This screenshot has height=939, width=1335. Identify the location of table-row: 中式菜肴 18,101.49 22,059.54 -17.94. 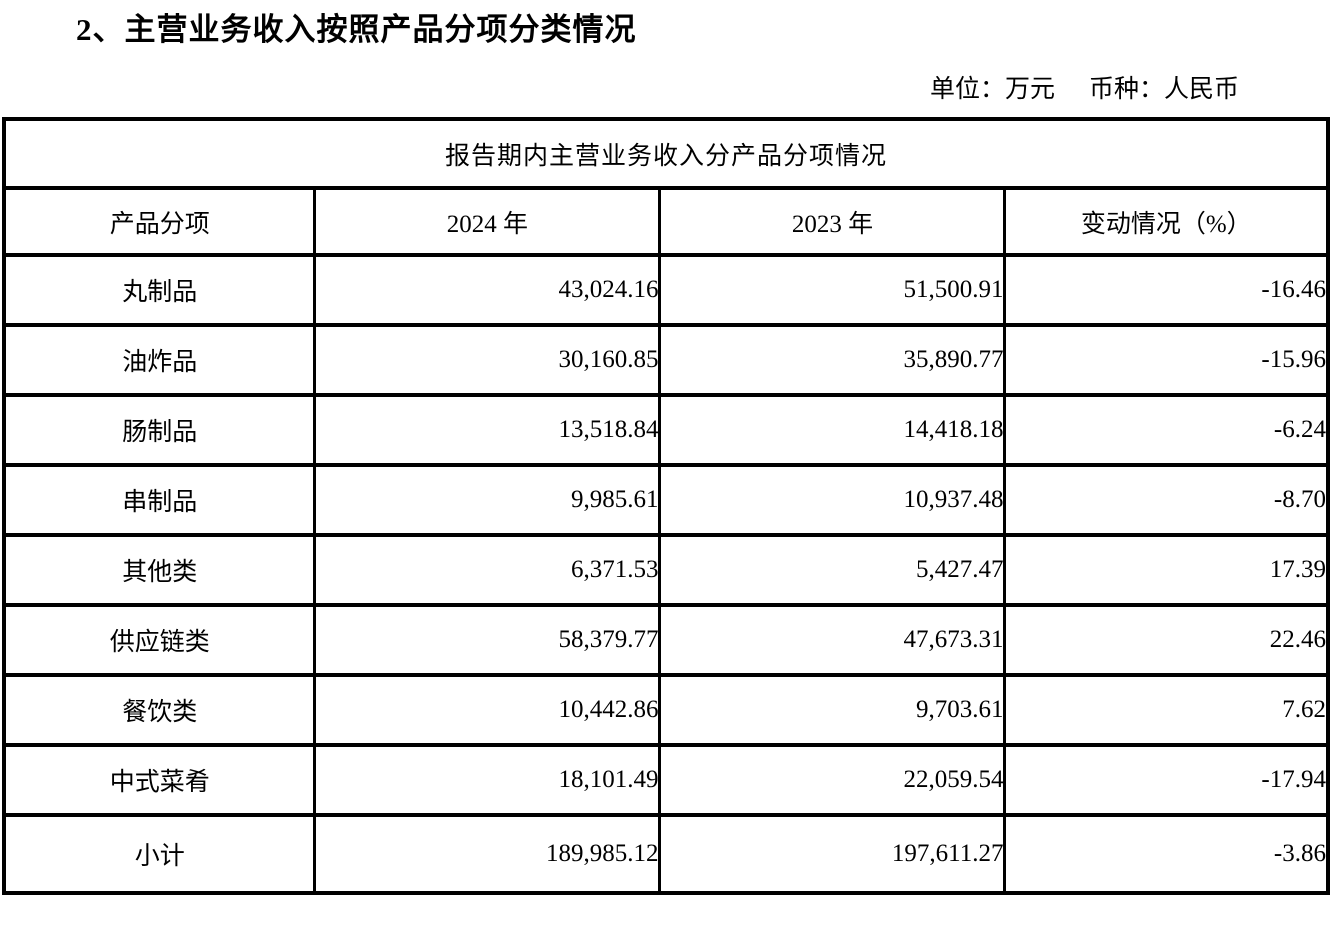
(666, 780).